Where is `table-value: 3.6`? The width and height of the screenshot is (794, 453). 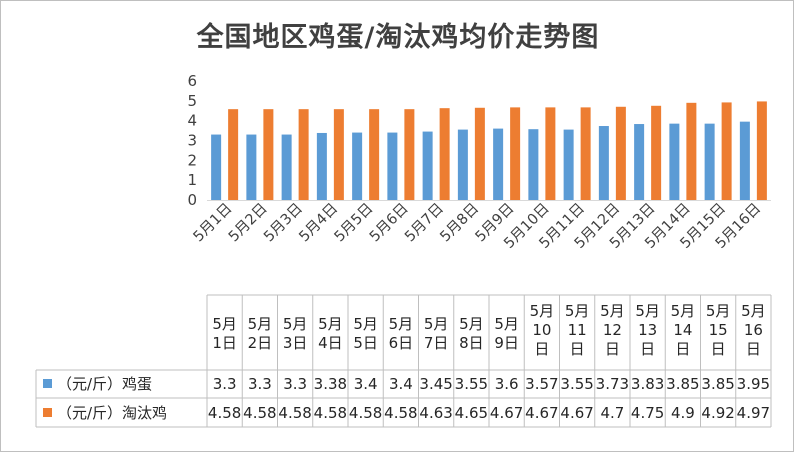 table-value: 3.6 is located at coordinates (507, 384).